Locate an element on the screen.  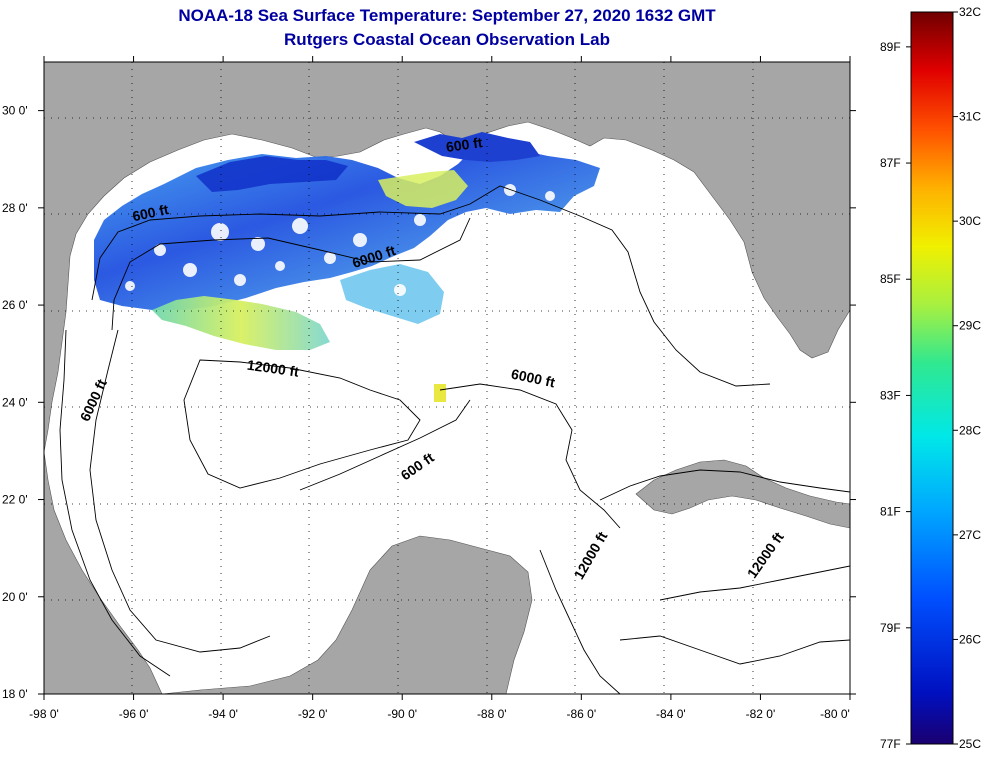
colorbar-fahrenheit-label: 77F is located at coordinates (890, 744).